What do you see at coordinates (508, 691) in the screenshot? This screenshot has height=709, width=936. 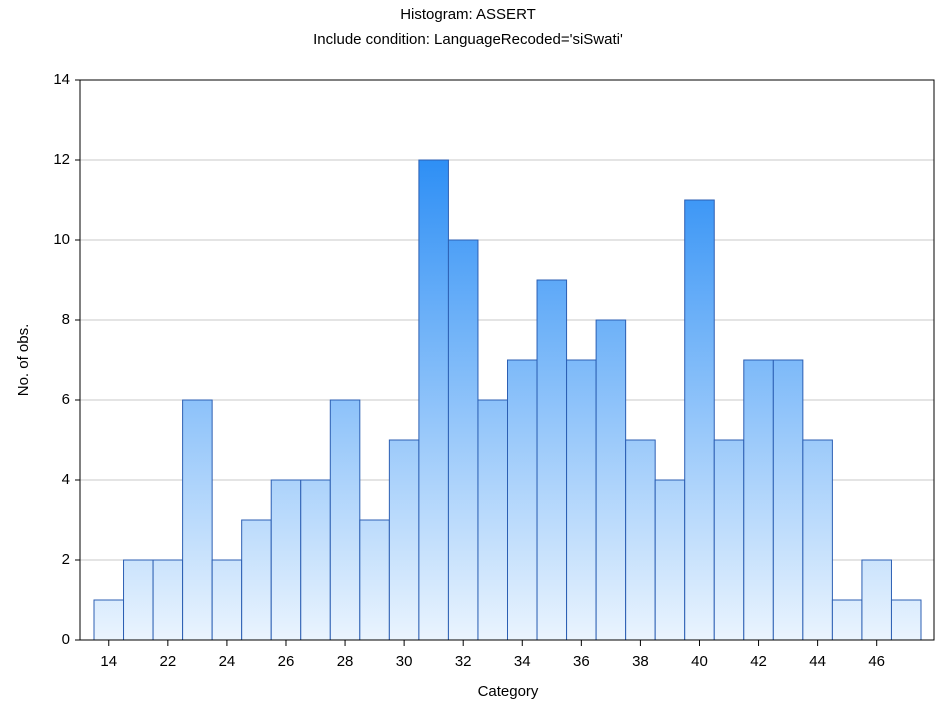 I see `x-axis-label: Category` at bounding box center [508, 691].